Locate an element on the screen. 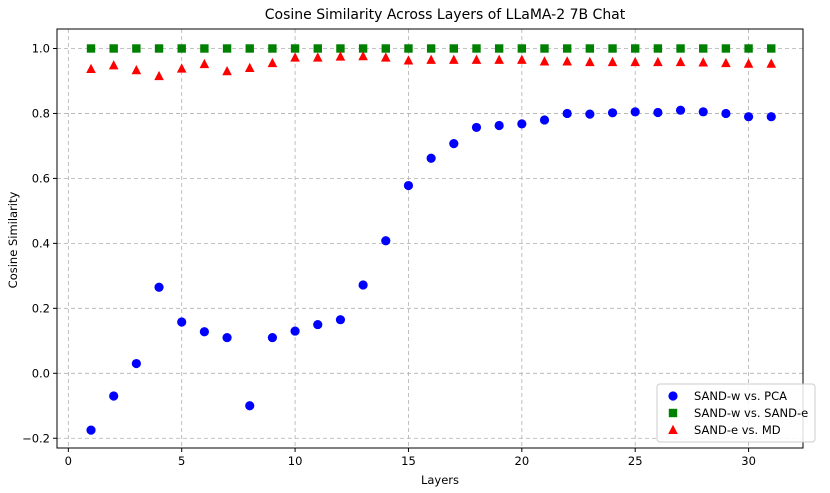 The height and width of the screenshot is (493, 830). x-axis-label: Layers is located at coordinates (440, 480).